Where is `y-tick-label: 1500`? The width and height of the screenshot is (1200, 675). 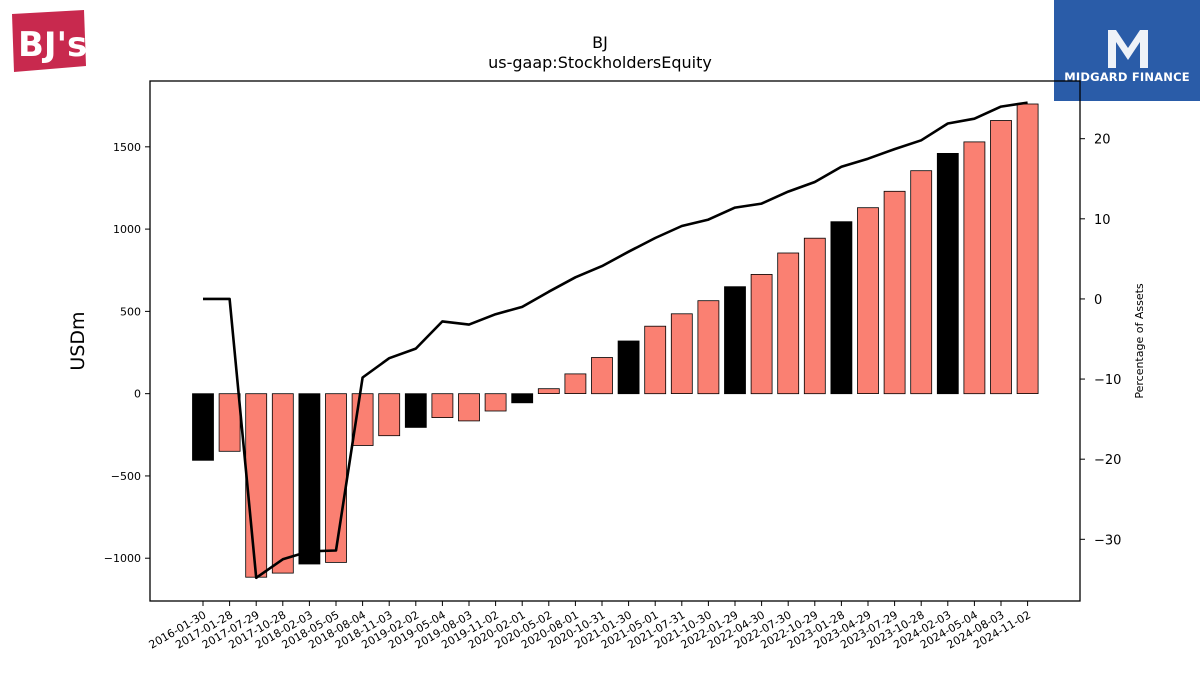 y-tick-label: 1500 is located at coordinates (127, 147).